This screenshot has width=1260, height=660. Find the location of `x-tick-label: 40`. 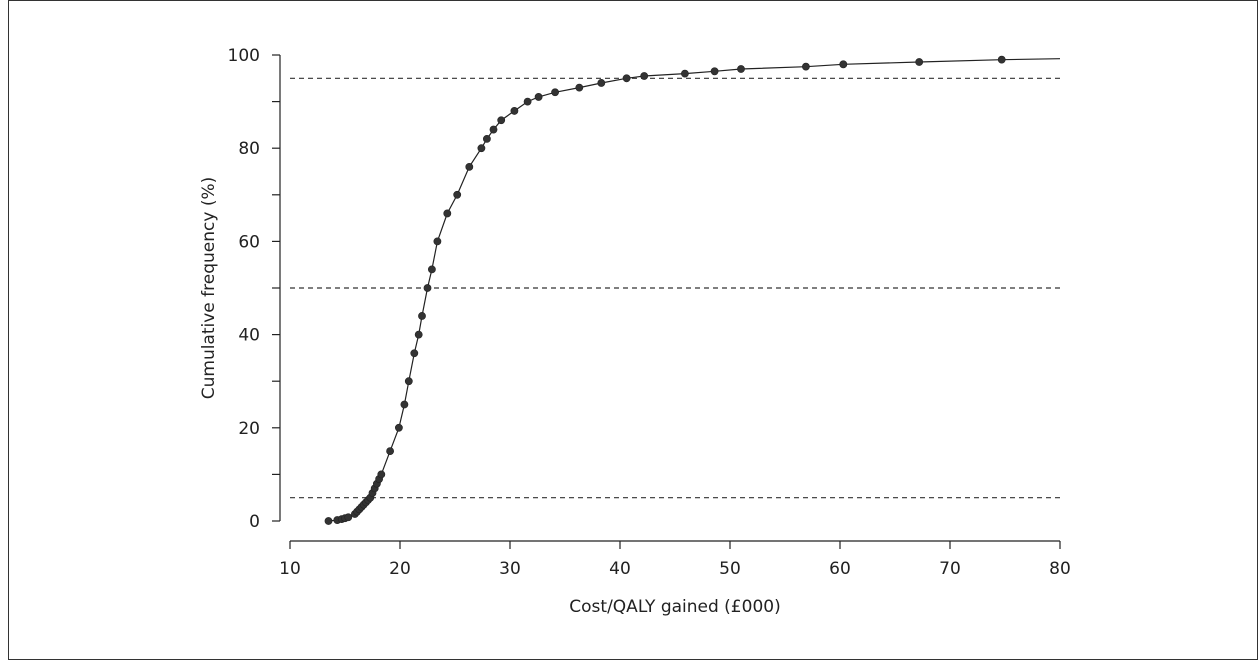

x-tick-label: 40 is located at coordinates (620, 569).